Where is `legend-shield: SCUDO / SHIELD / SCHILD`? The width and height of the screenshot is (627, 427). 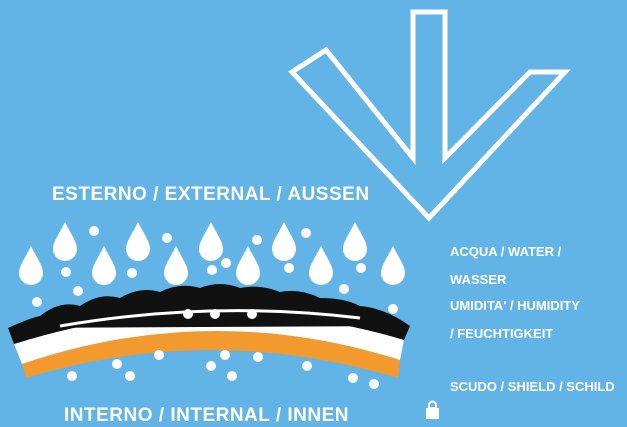 legend-shield: SCUDO / SHIELD / SCHILD is located at coordinates (532, 386).